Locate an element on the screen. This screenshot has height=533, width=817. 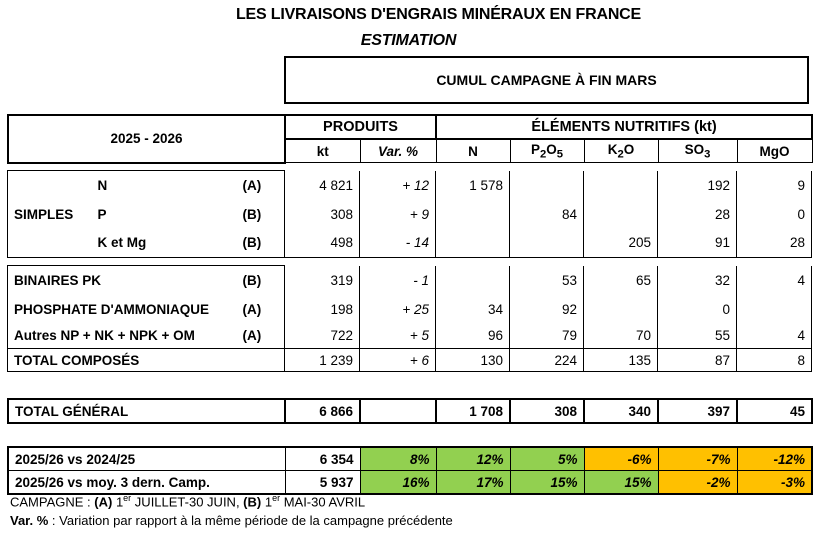
table-cell: 65 is located at coordinates (620, 280).